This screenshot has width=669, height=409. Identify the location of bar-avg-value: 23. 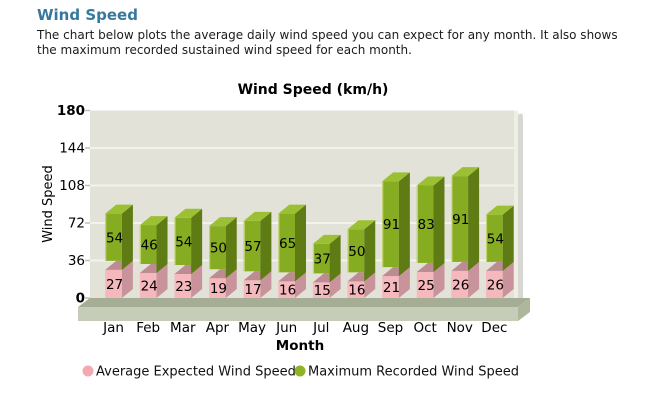
(183, 287).